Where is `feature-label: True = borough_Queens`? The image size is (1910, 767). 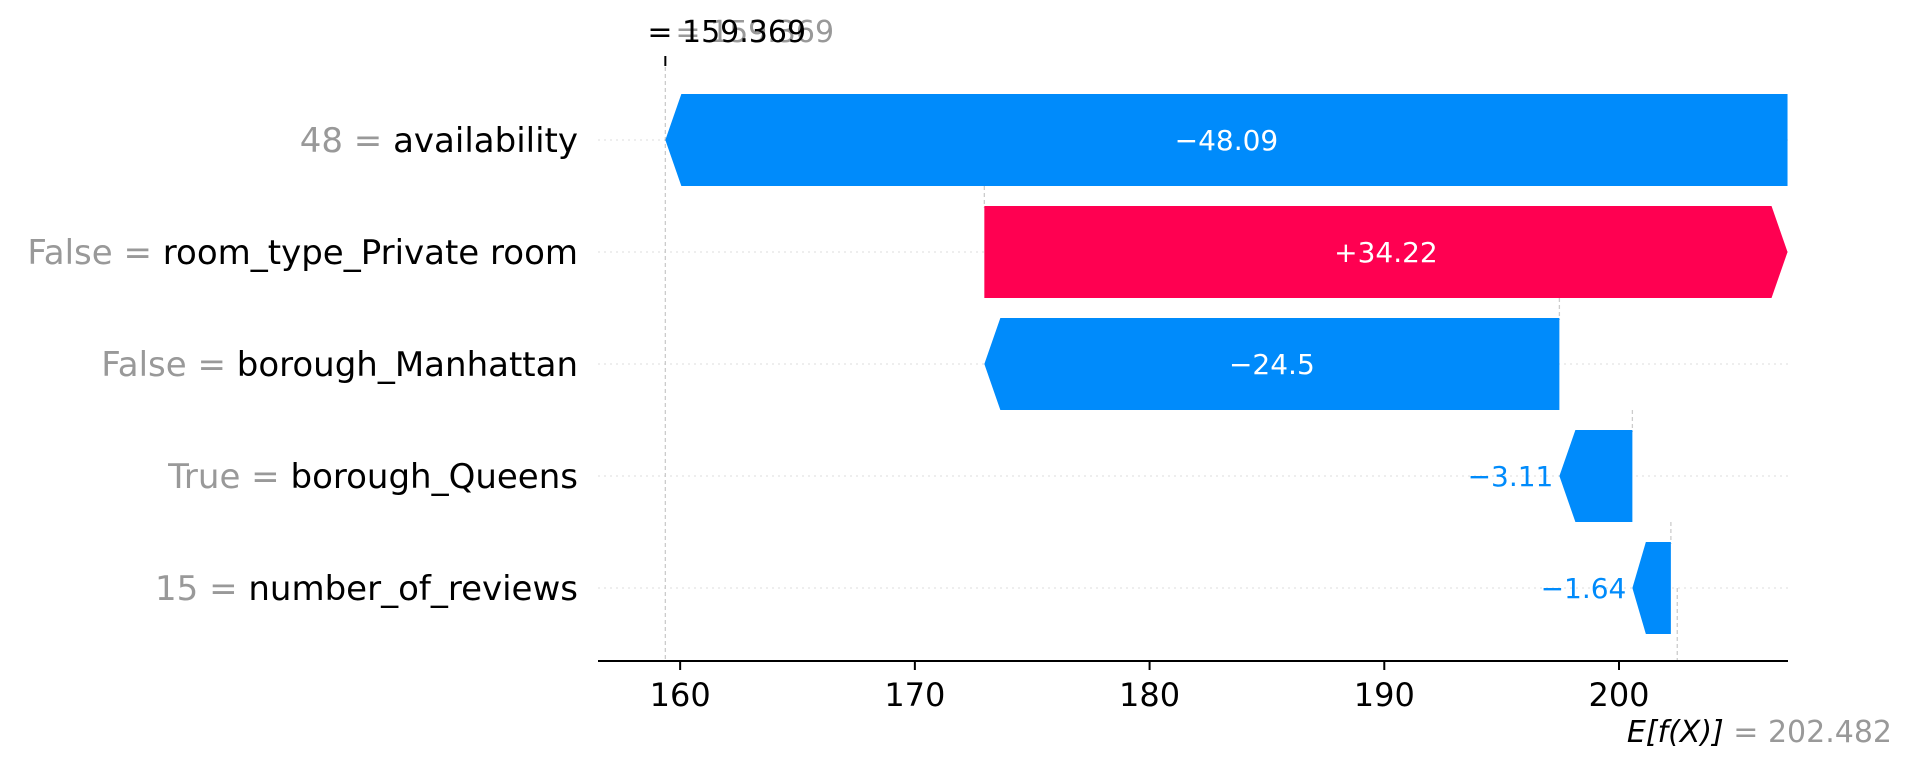 feature-label: True = borough_Queens is located at coordinates (372, 477).